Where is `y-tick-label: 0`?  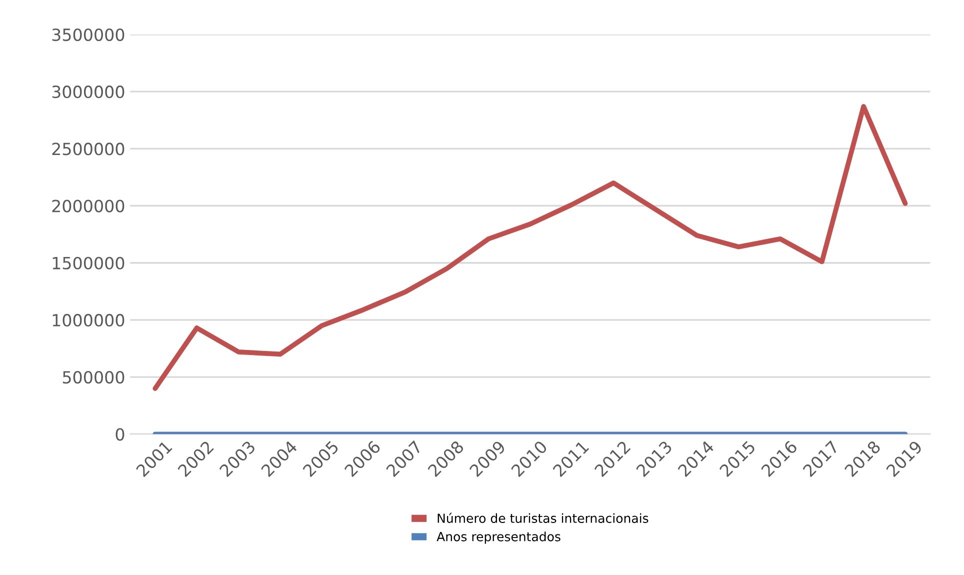
y-tick-label: 0 is located at coordinates (120, 434).